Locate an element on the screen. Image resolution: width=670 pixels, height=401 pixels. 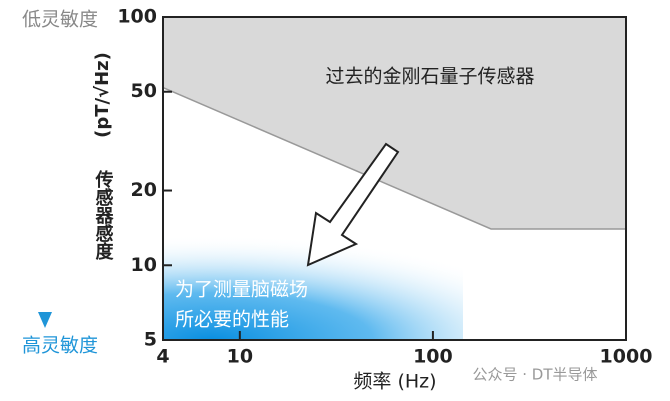
x-tick-label: 10 is located at coordinates (240, 357).